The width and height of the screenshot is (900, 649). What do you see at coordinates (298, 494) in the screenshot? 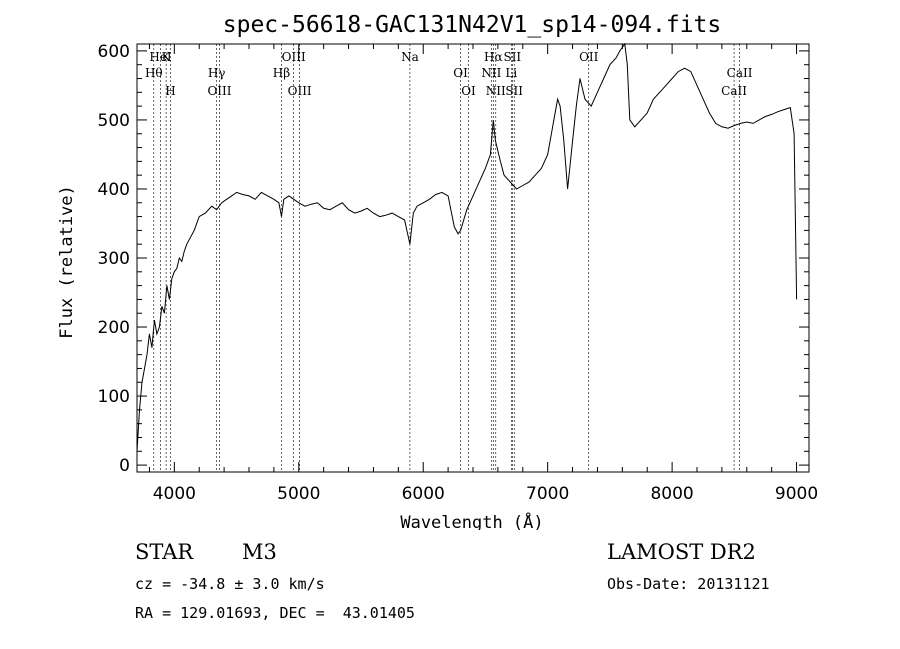
I see `x-tick-label: 5000` at bounding box center [298, 494].